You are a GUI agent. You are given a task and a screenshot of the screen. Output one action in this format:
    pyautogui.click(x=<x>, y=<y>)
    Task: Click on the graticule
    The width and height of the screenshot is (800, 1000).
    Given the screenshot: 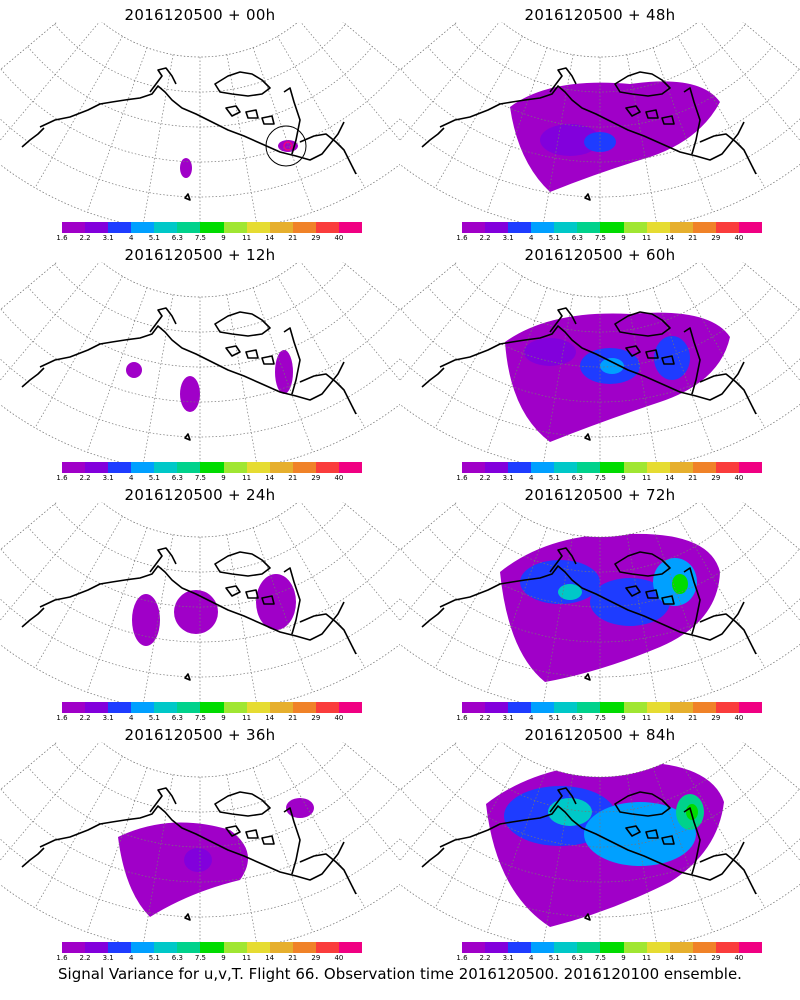 What is the action you would take?
    pyautogui.click(x=600, y=127)
    